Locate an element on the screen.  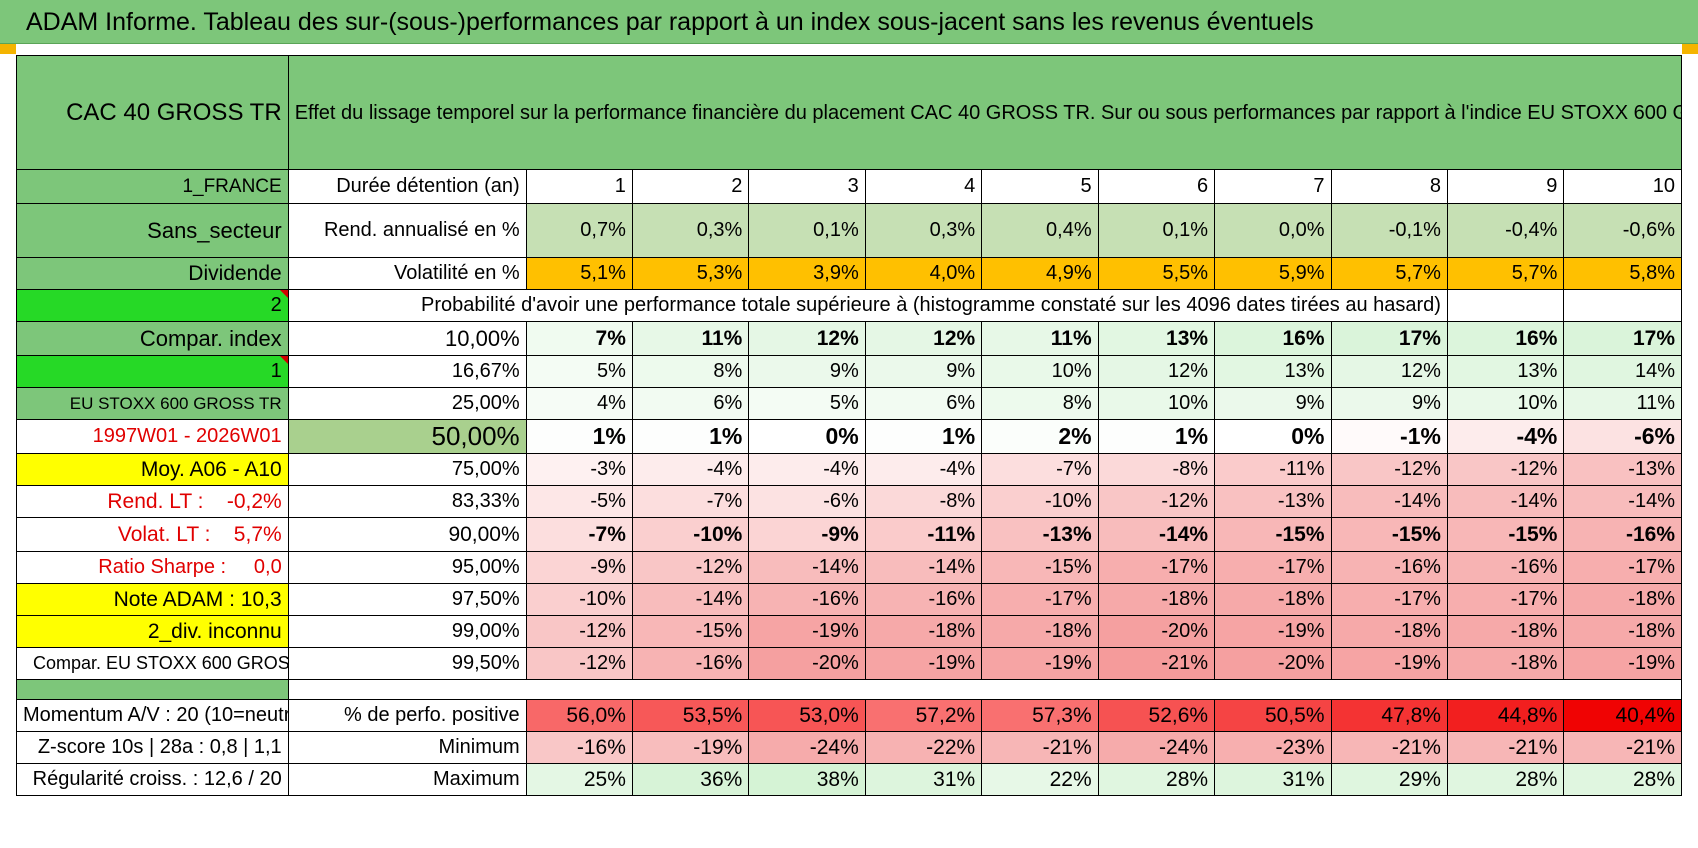
code-2-cell: 2 is located at coordinates (152, 305).